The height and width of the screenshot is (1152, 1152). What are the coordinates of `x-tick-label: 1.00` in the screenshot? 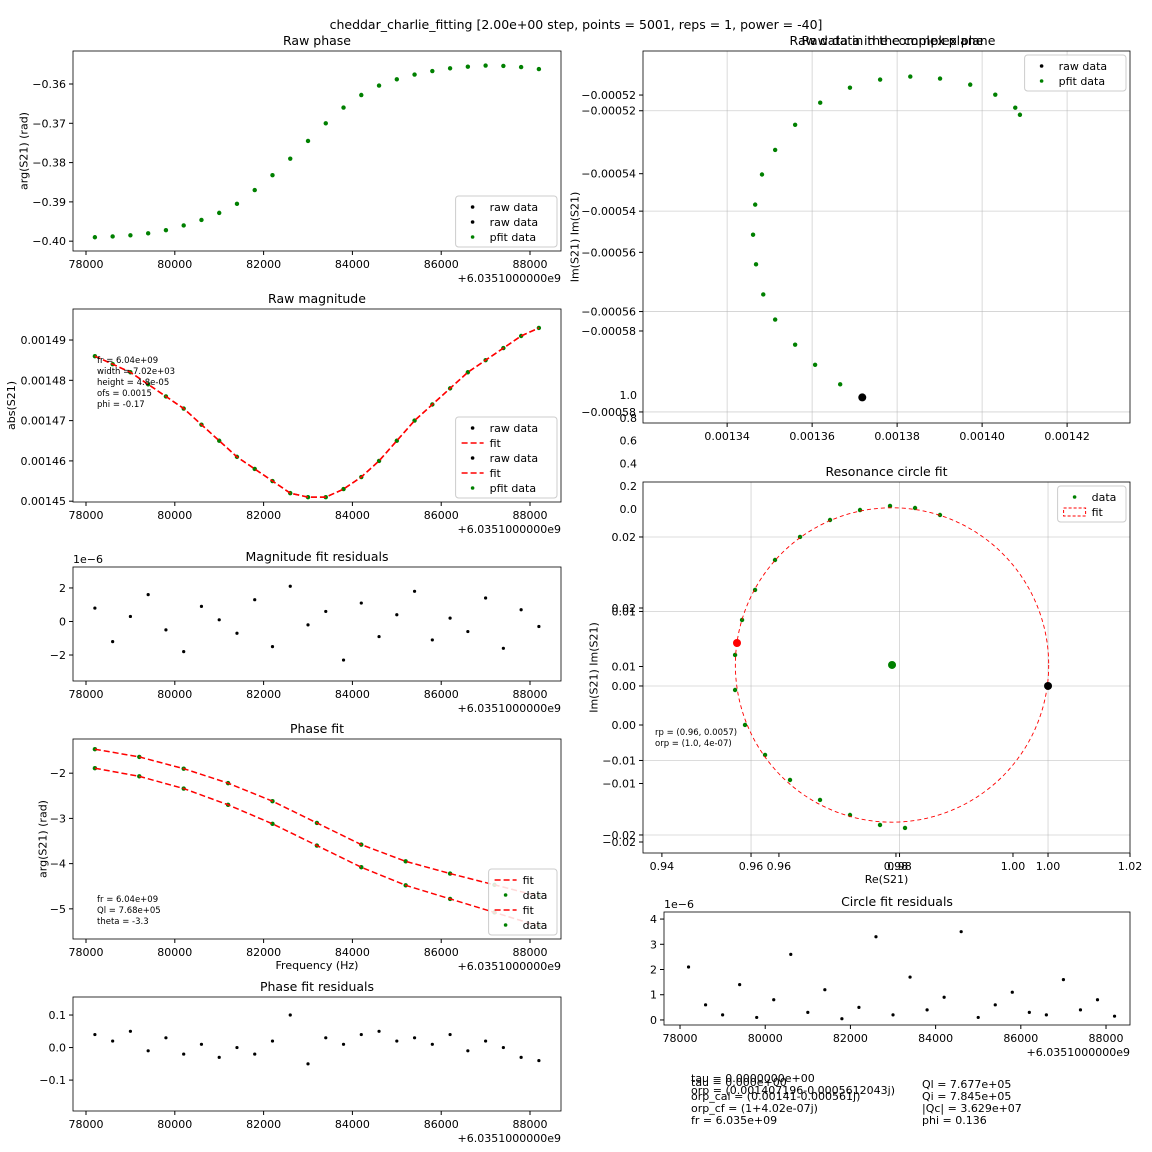 It's located at (1048, 866).